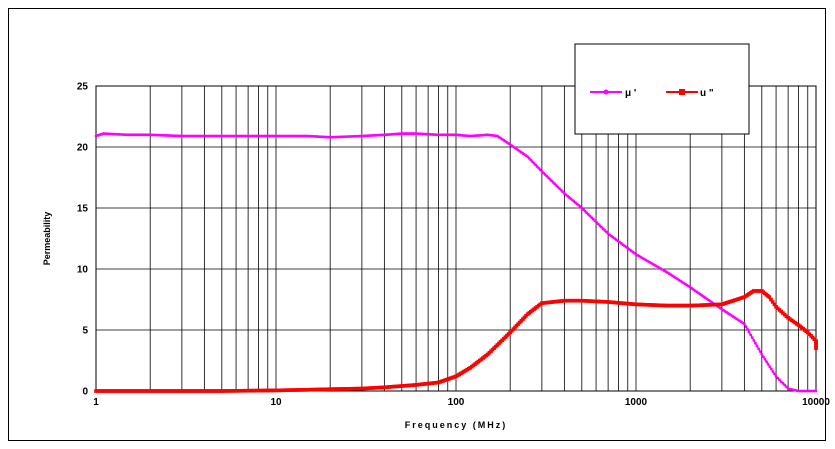 Image resolution: width=835 pixels, height=449 pixels. I want to click on x-axis-title: Frequency (MHz), so click(456, 425).